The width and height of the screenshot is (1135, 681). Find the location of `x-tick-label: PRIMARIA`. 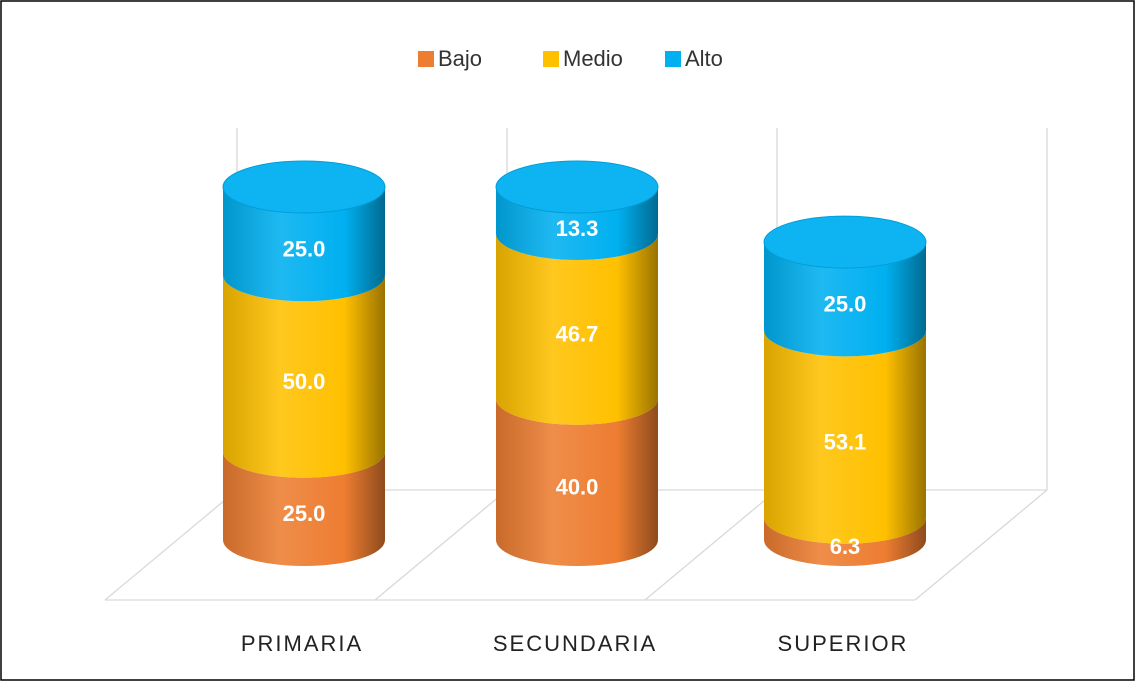

x-tick-label: PRIMARIA is located at coordinates (302, 643).